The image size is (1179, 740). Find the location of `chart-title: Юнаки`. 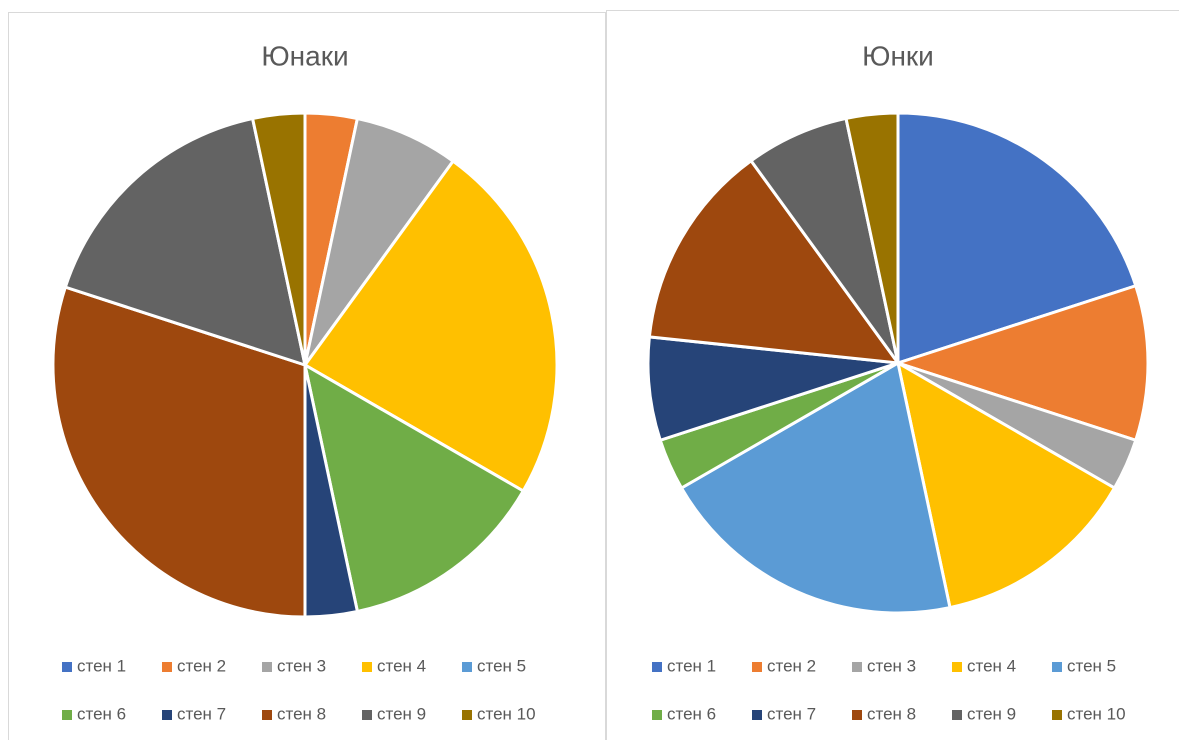

chart-title: Юнаки is located at coordinates (304, 55).